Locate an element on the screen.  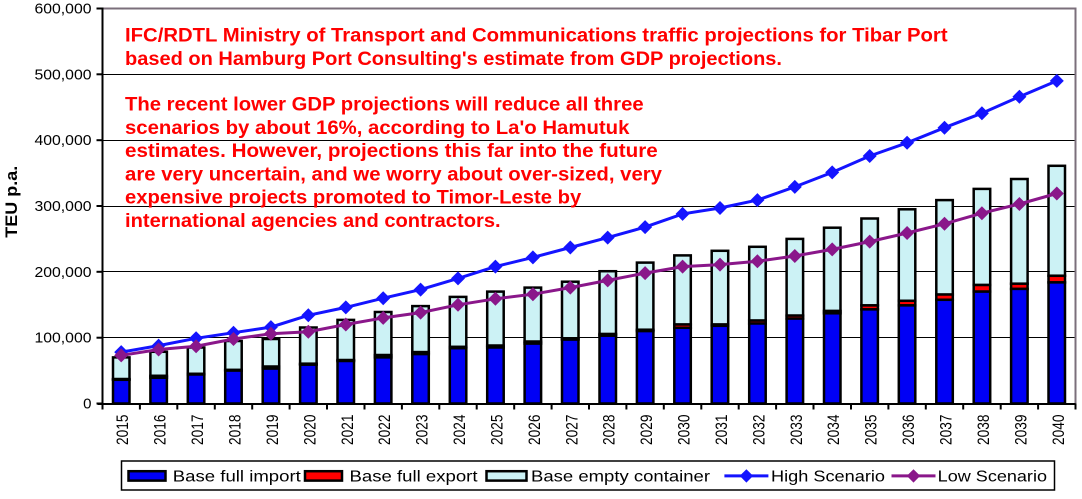
svg-text: 2017 is located at coordinates (197, 430).